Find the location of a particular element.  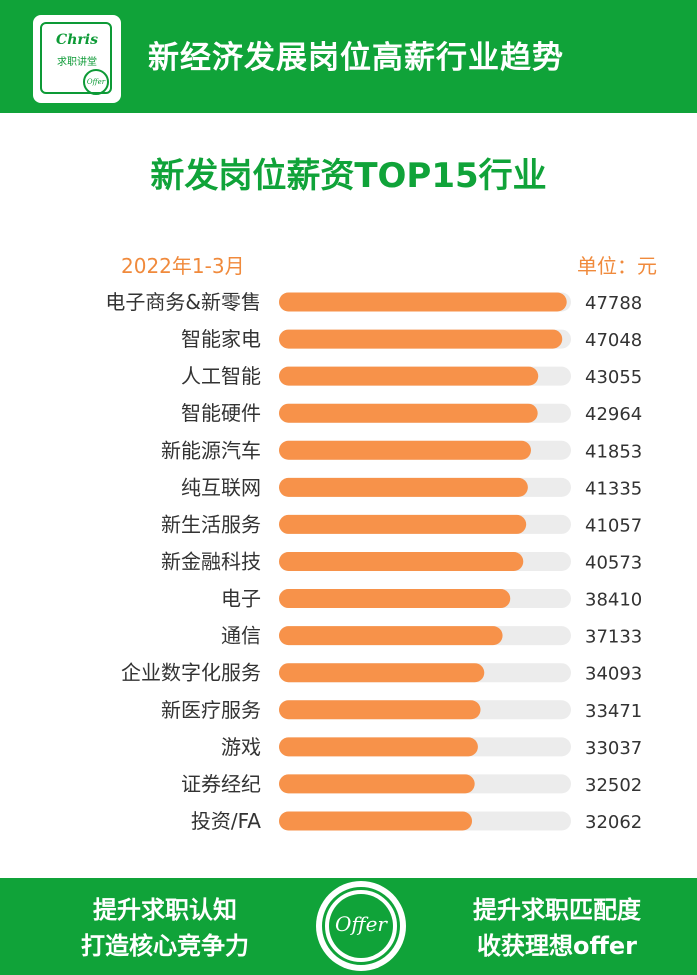

offer-badge-ring is located at coordinates (361, 926).